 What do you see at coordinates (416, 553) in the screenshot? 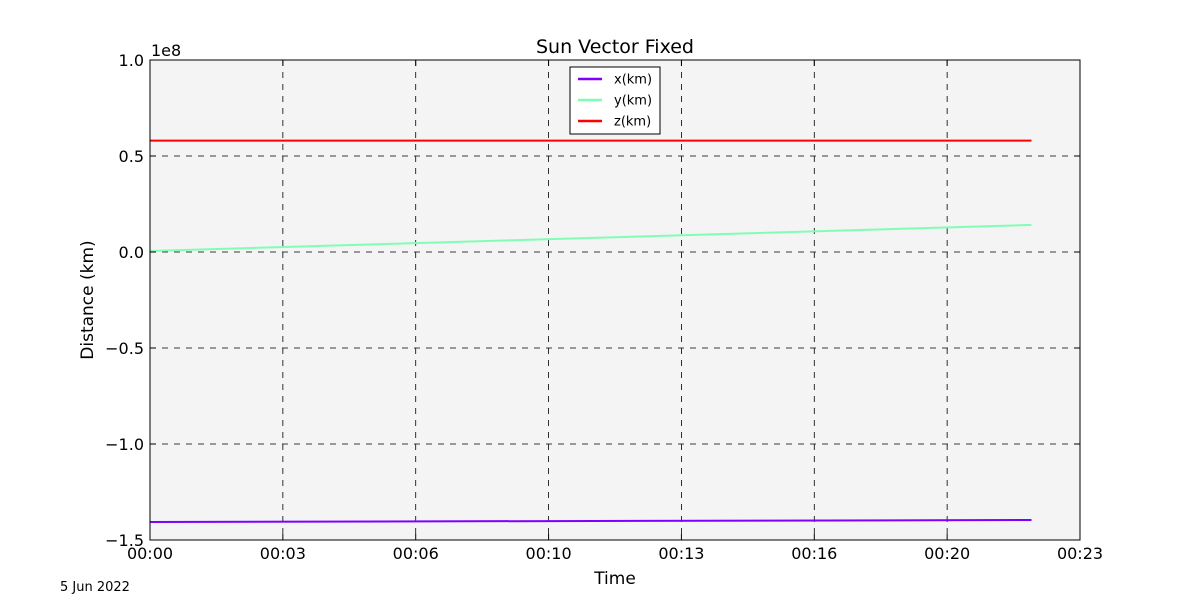
I see `x-tick-label: 00:06` at bounding box center [416, 553].